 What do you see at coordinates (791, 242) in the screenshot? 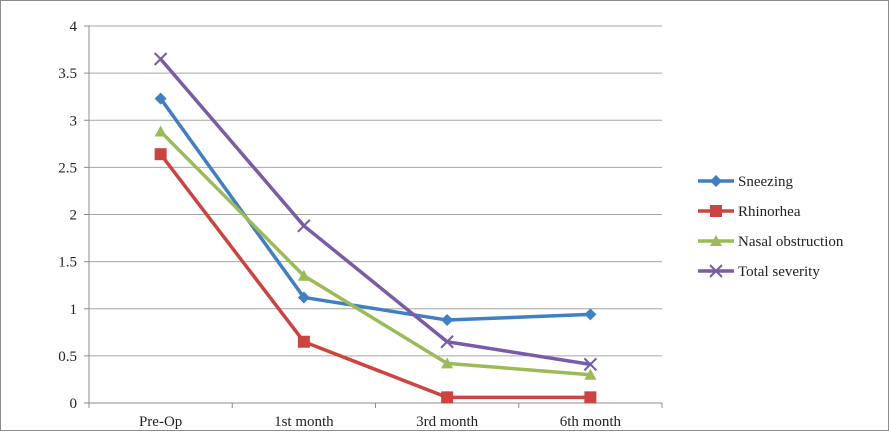
I see `legend-label: Nasal obstruction` at bounding box center [791, 242].